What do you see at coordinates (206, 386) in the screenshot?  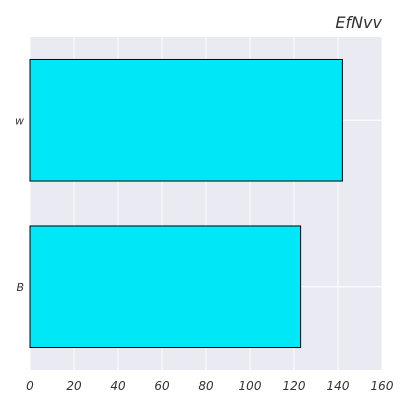 I see `x-tick-label: 80` at bounding box center [206, 386].